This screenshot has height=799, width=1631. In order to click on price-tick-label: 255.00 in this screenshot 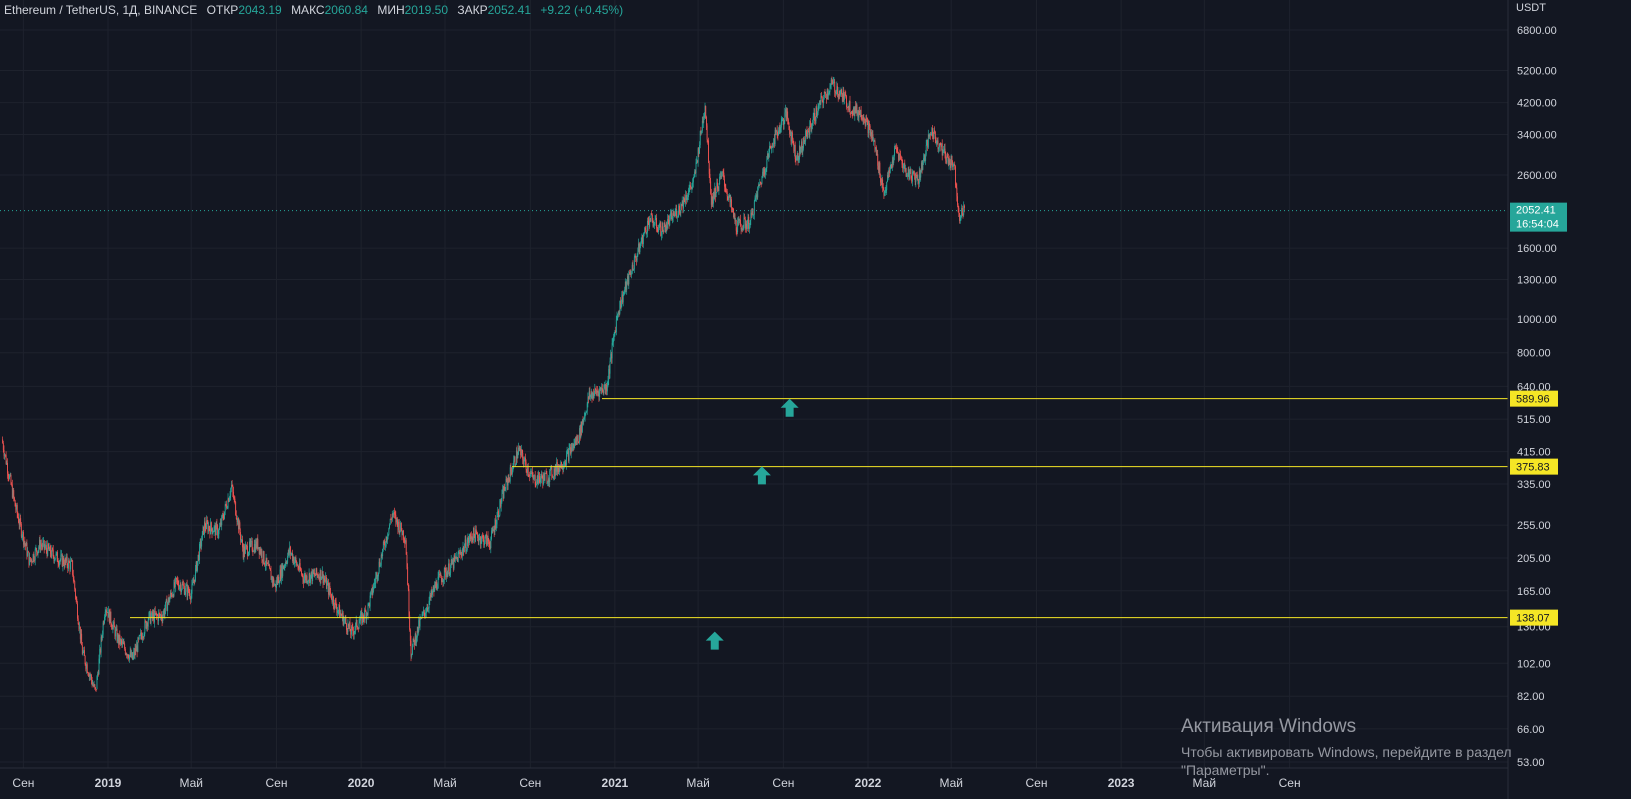, I will do `click(1534, 526)`.